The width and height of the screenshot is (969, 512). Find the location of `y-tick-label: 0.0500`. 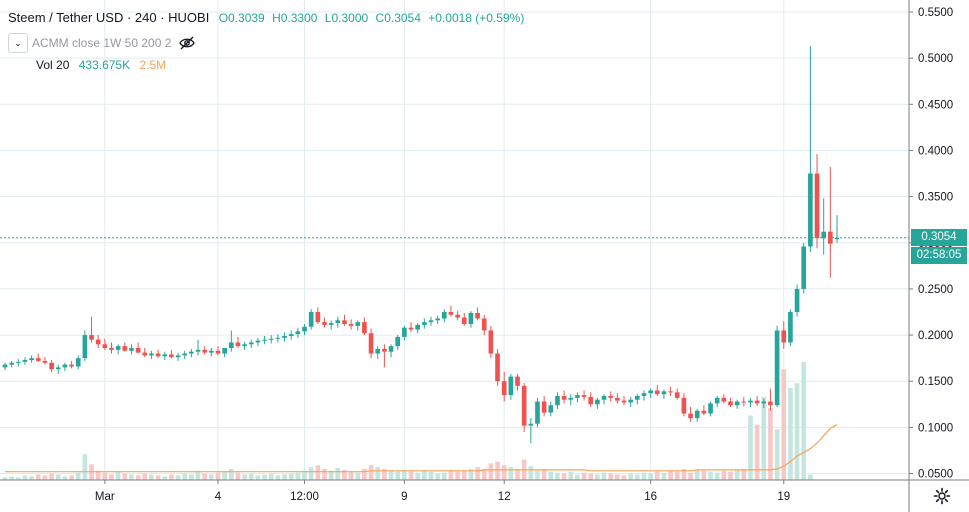

y-tick-label: 0.0500 is located at coordinates (935, 475).